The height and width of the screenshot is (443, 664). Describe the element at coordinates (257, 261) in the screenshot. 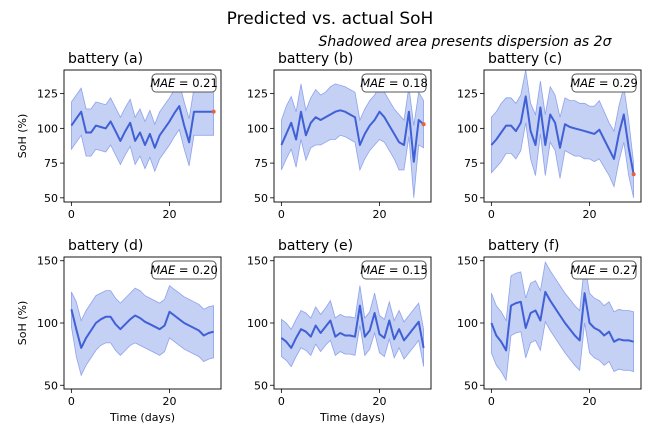

I see `y-tick-label-e-2: 150` at that location.